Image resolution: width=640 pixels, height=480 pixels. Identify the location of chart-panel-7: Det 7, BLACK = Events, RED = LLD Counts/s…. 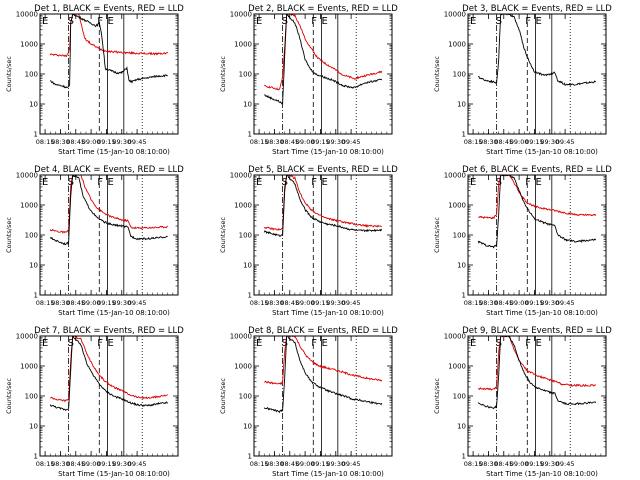
(94, 402).